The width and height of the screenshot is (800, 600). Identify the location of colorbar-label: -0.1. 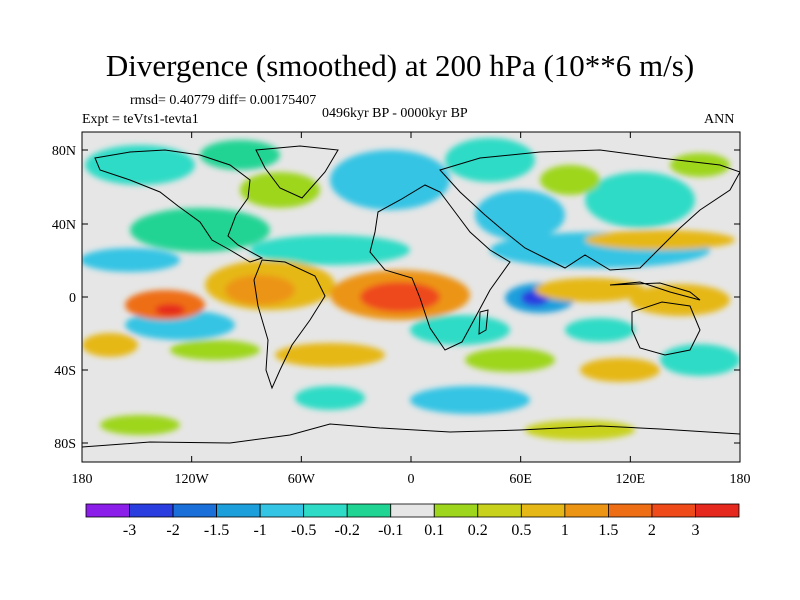
(390, 530).